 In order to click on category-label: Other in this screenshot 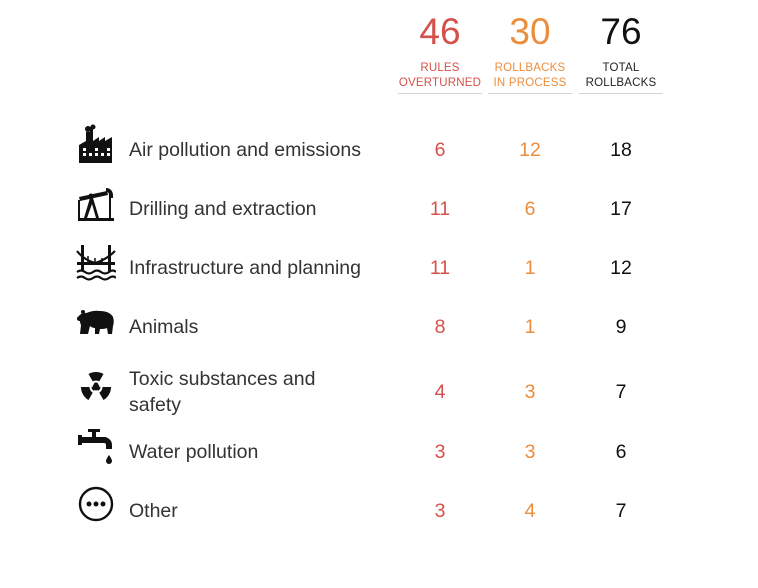, I will do `click(153, 511)`.